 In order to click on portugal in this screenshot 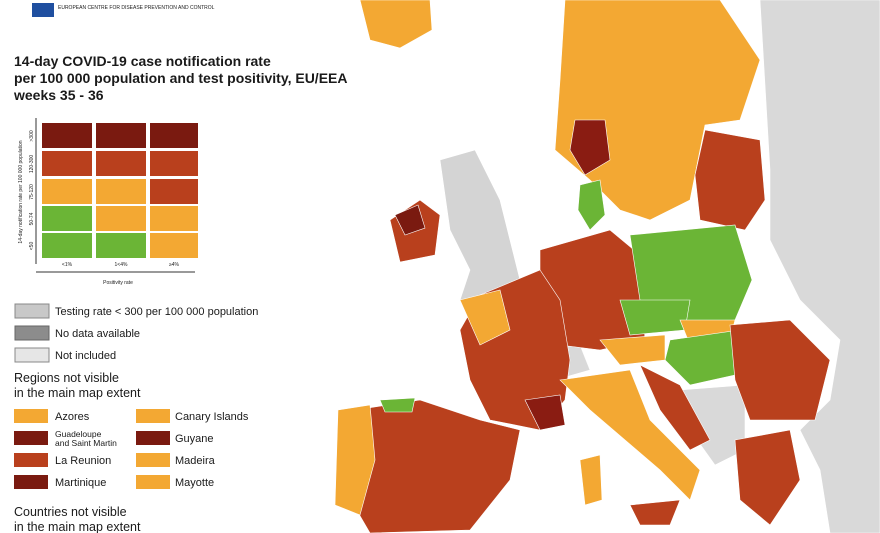, I will do `click(355, 460)`.